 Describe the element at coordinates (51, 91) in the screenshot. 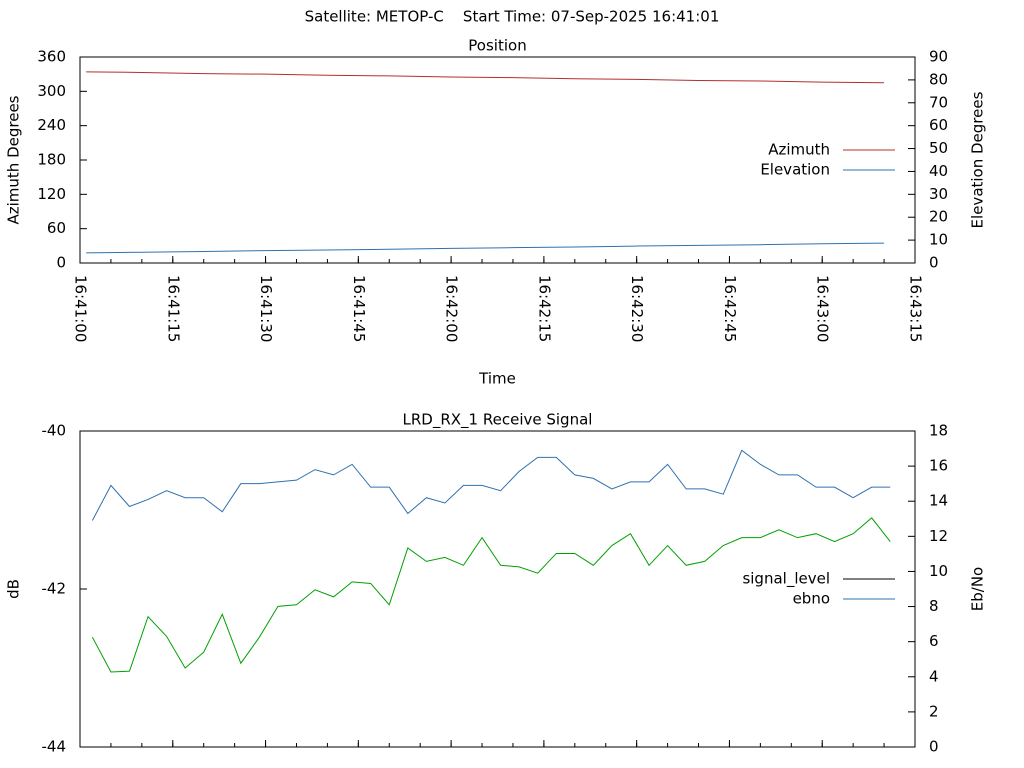

I see `y-tick-label: 300` at that location.